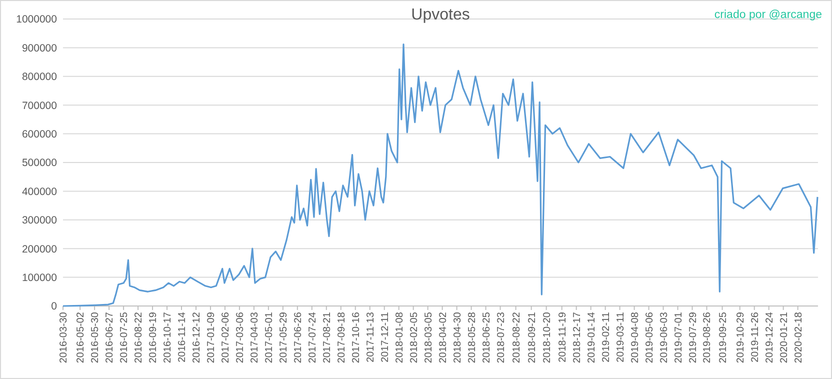 This screenshot has width=832, height=379. Describe the element at coordinates (606, 337) in the screenshot. I see `x-tick-label: 2019-02-11` at that location.